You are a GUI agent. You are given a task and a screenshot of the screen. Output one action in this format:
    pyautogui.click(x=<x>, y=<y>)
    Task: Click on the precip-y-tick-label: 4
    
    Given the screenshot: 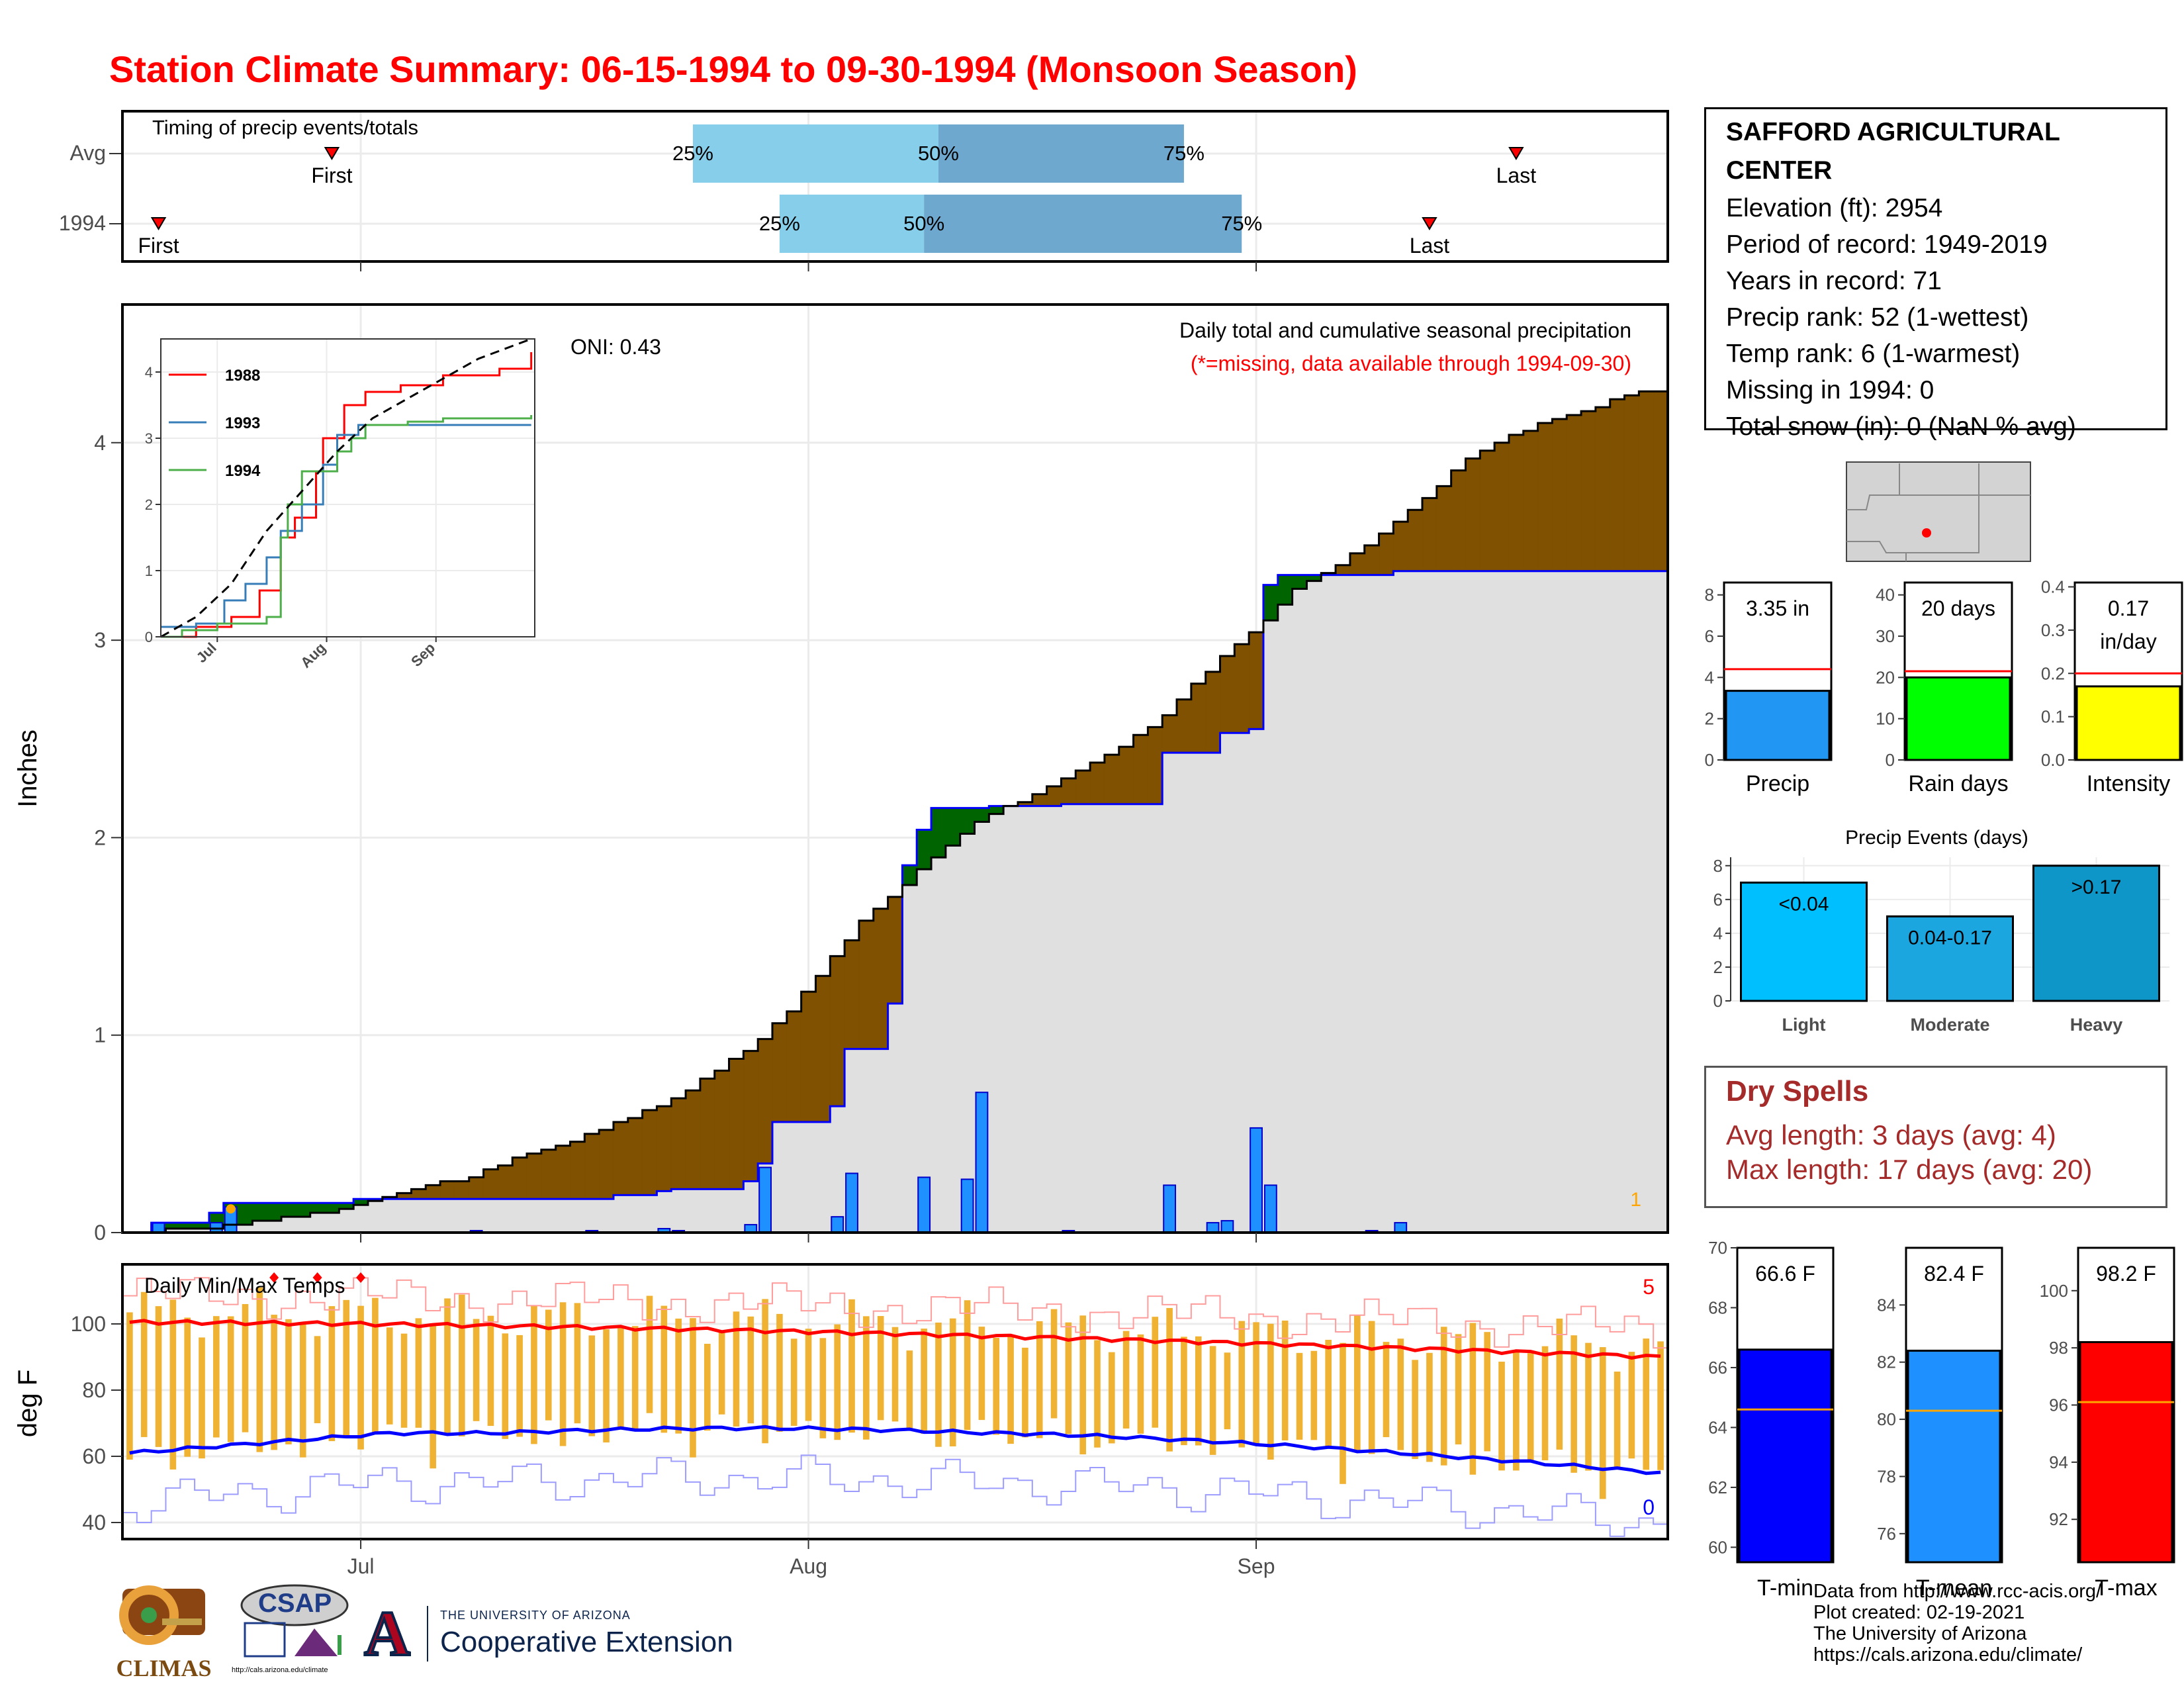 What is the action you would take?
    pyautogui.click(x=100, y=443)
    